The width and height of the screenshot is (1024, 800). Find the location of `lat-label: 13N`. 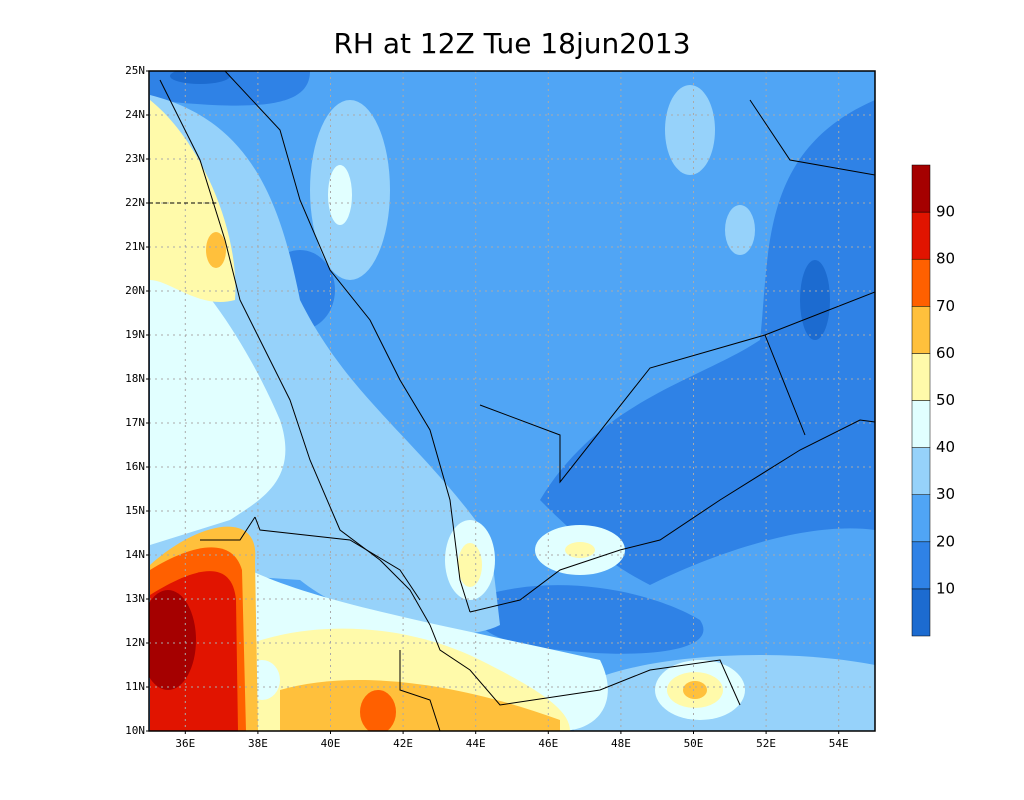

lat-label: 13N is located at coordinates (135, 598).